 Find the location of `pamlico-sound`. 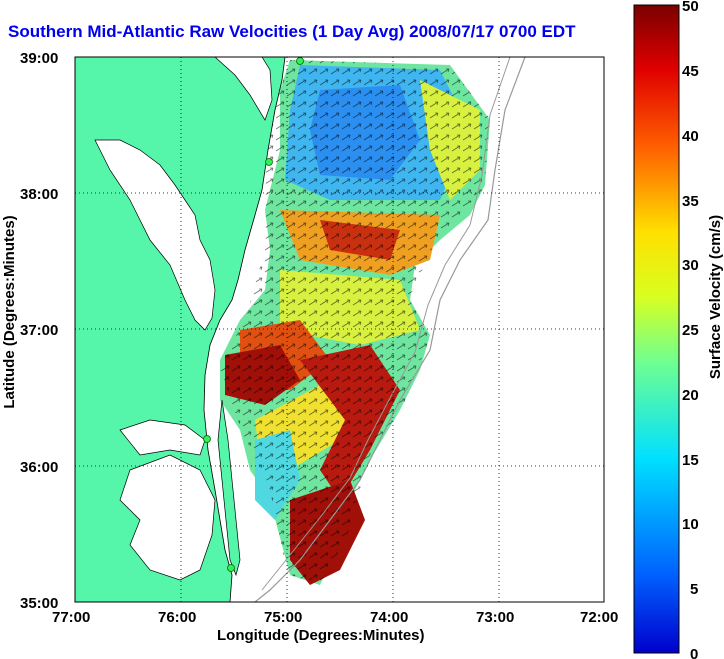

pamlico-sound is located at coordinates (167, 517).